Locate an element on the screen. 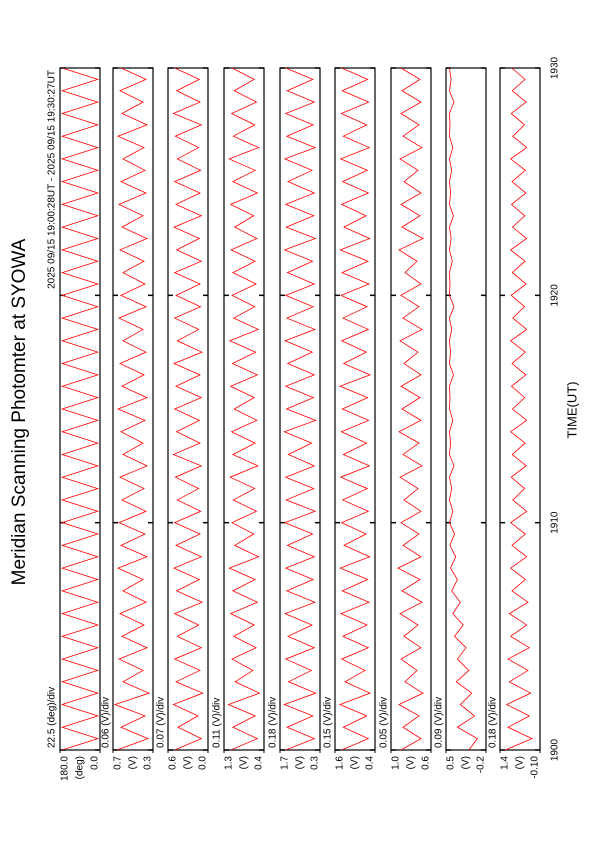  chart-title: Meridian Scanning Photomter at SYOWA is located at coordinates (19, 411).